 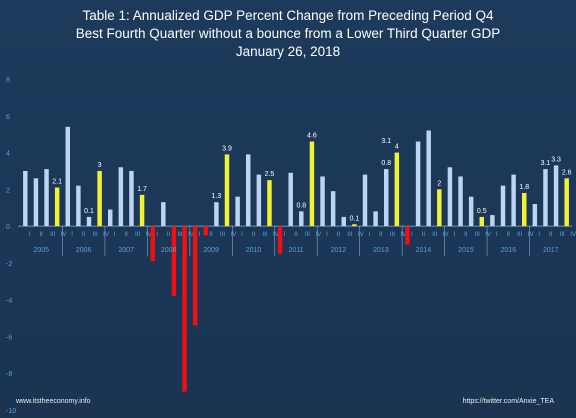 I want to click on chart-title-line-3: January 26, 2018, so click(x=288, y=51).